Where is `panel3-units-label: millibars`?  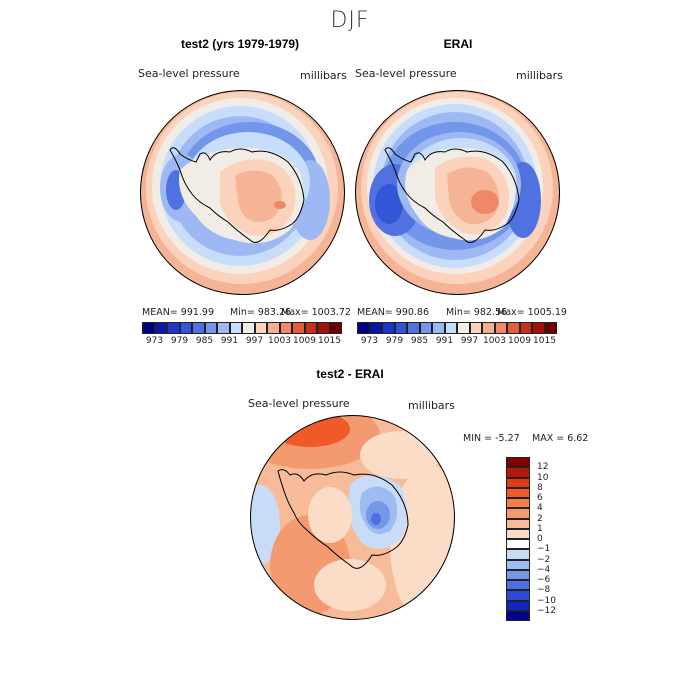 panel3-units-label: millibars is located at coordinates (431, 405).